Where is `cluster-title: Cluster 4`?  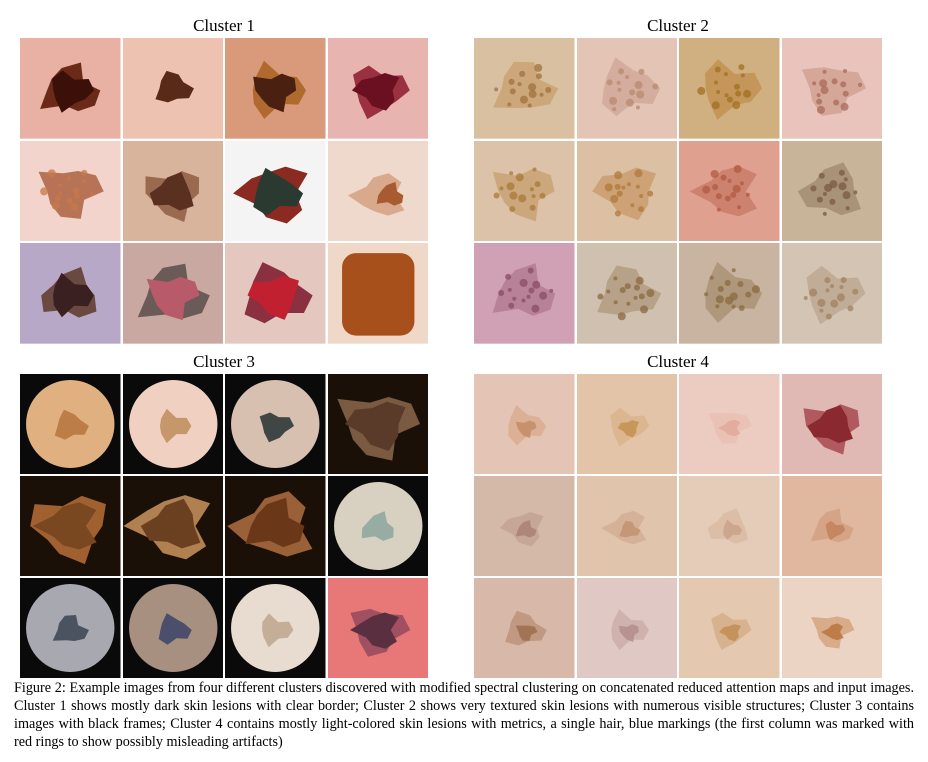 cluster-title: Cluster 4 is located at coordinates (678, 361).